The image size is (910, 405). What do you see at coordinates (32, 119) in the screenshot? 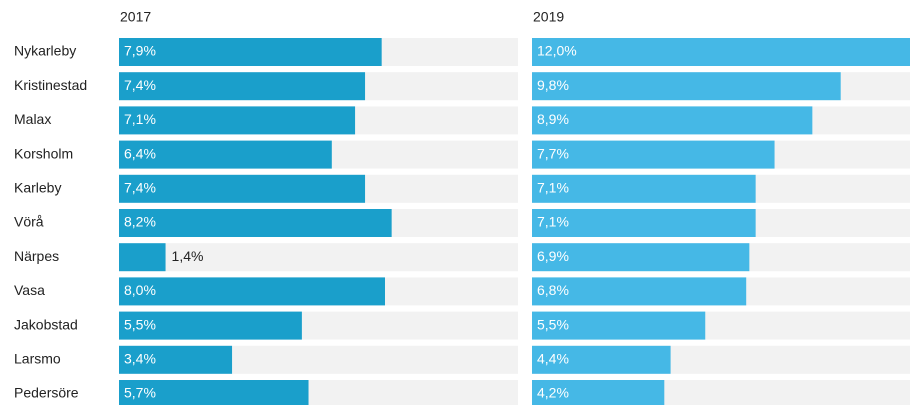
I see `category-label: Malax` at bounding box center [32, 119].